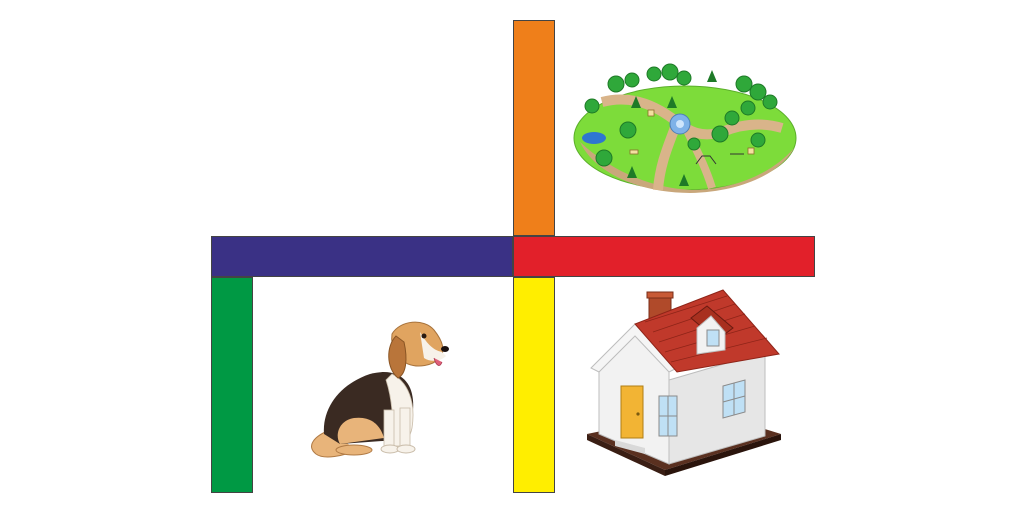 This screenshot has height=513, width=1025. Describe the element at coordinates (362, 256) in the screenshot. I see `blue-horizontal-bar` at that location.